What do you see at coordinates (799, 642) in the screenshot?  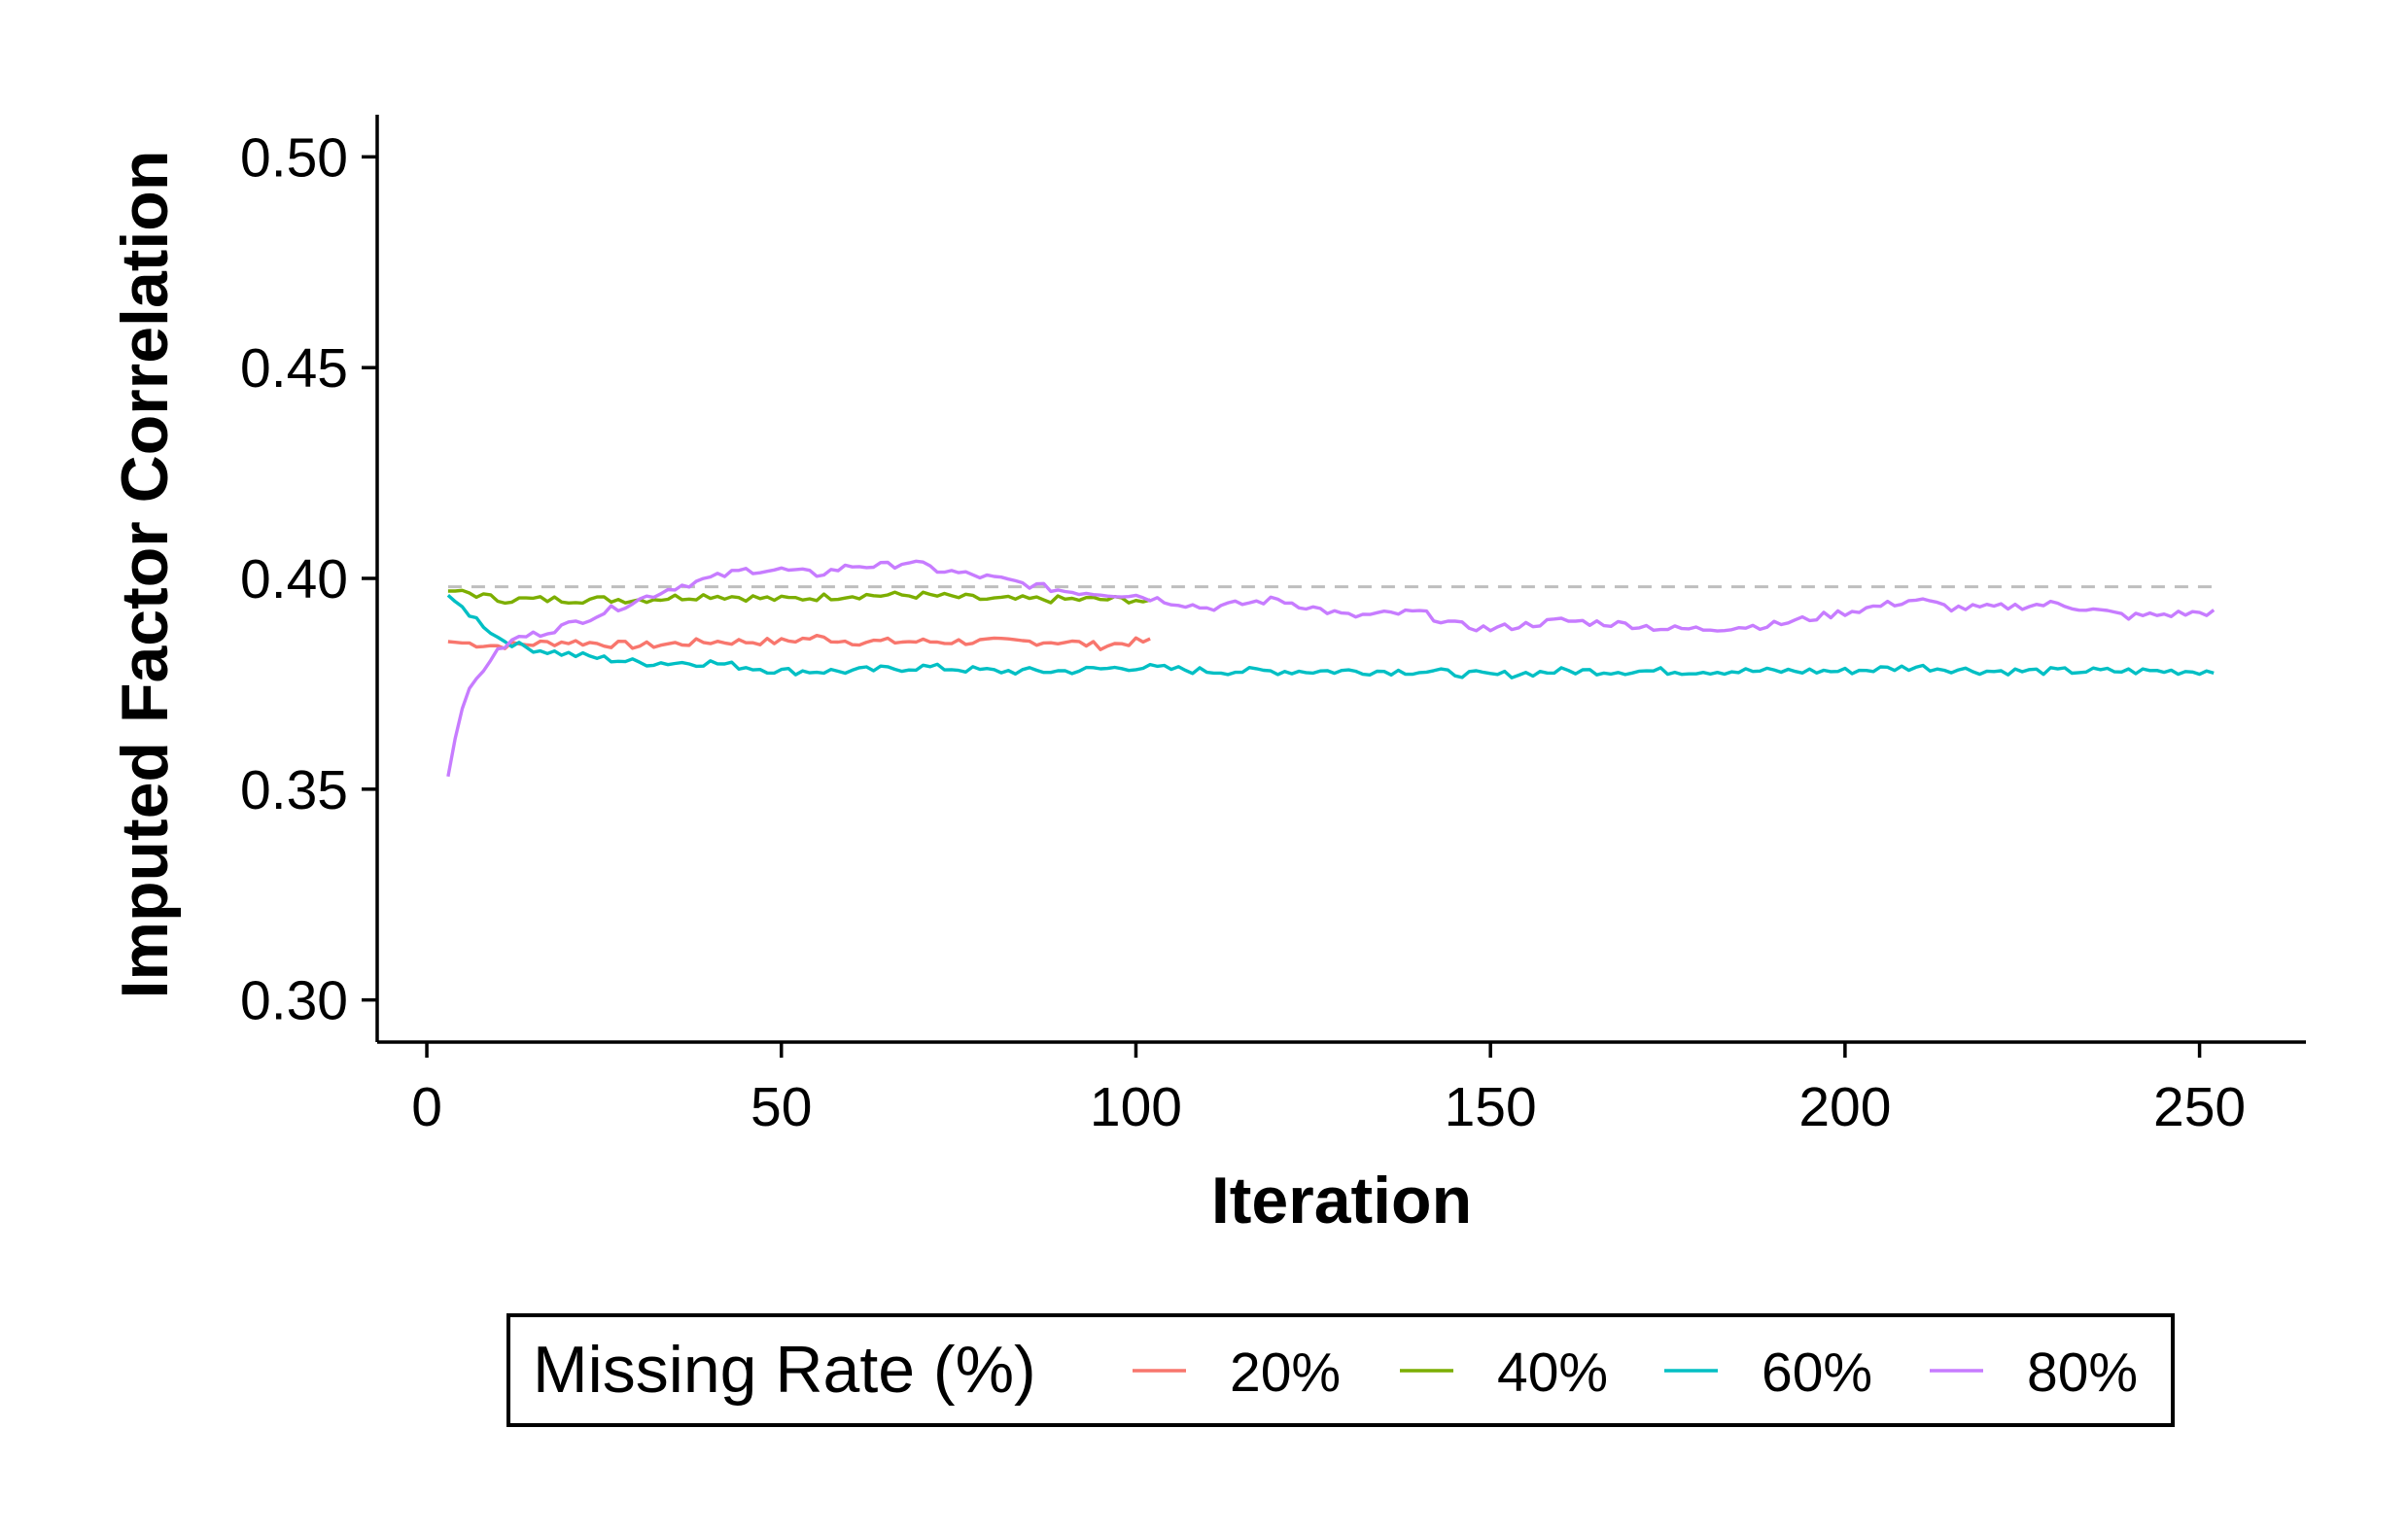 I see `series-line-20pct` at bounding box center [799, 642].